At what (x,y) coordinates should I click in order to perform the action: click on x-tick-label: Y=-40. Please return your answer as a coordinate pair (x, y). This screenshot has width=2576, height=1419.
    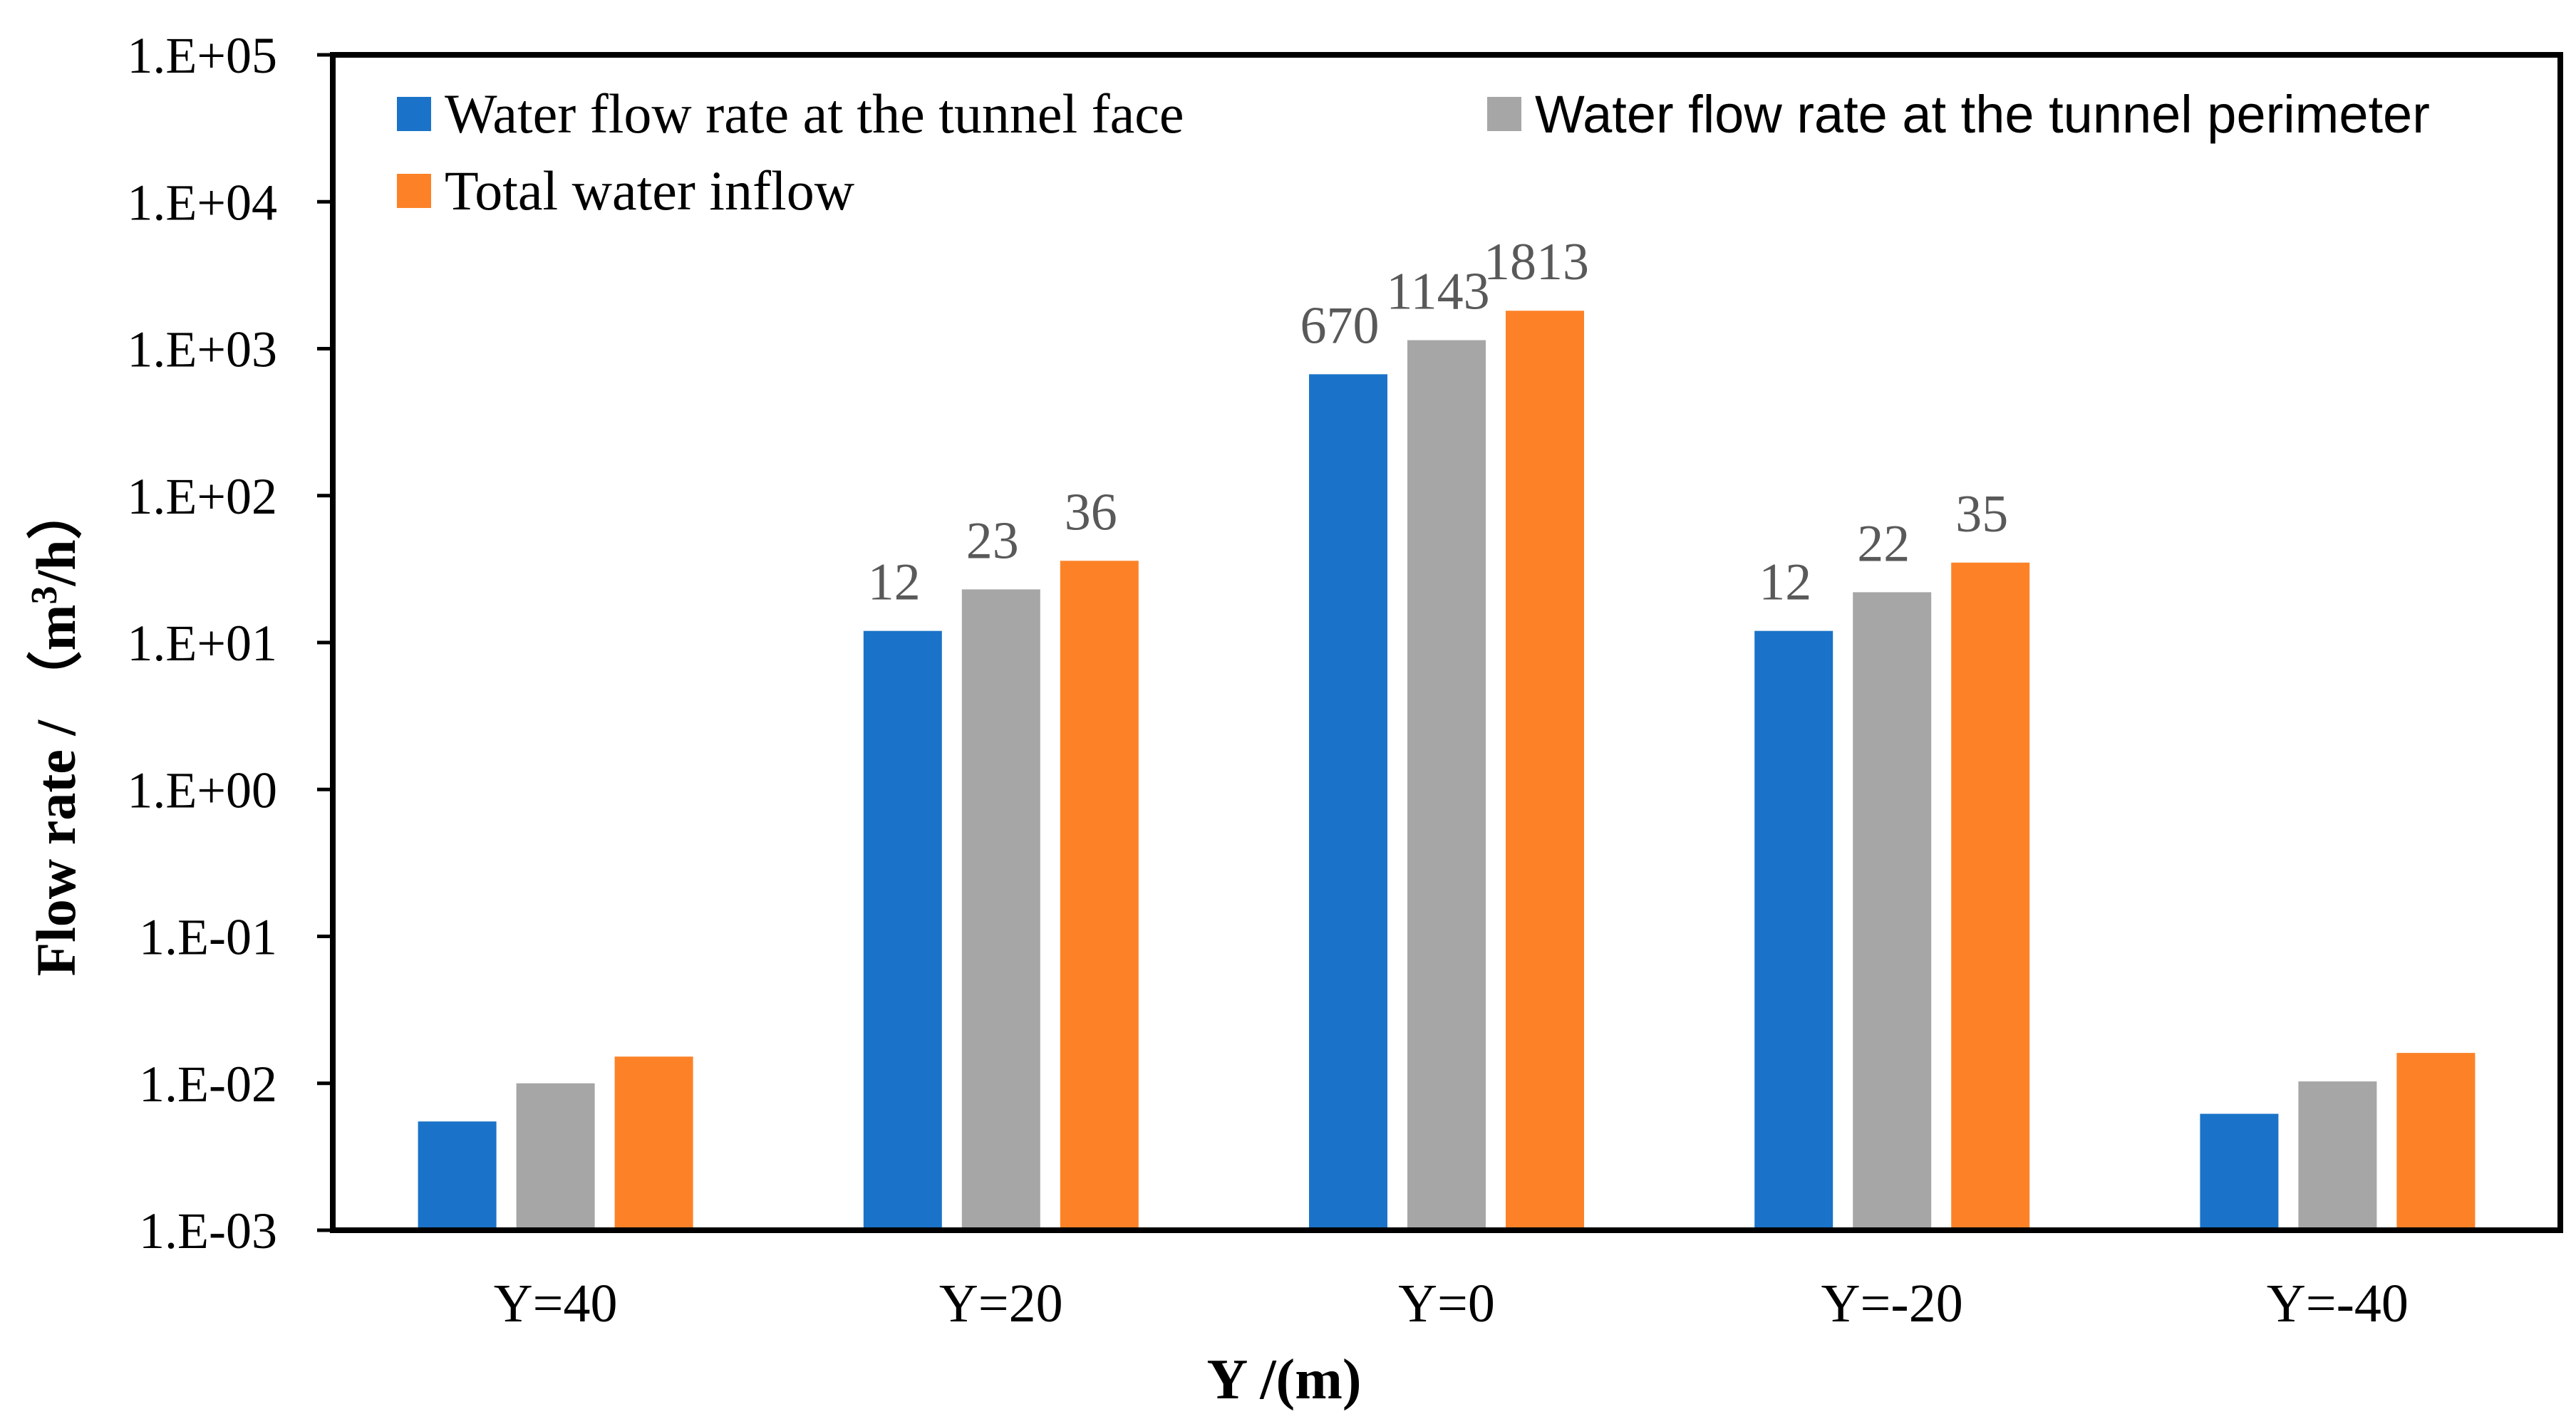
    Looking at the image, I should click on (2338, 1304).